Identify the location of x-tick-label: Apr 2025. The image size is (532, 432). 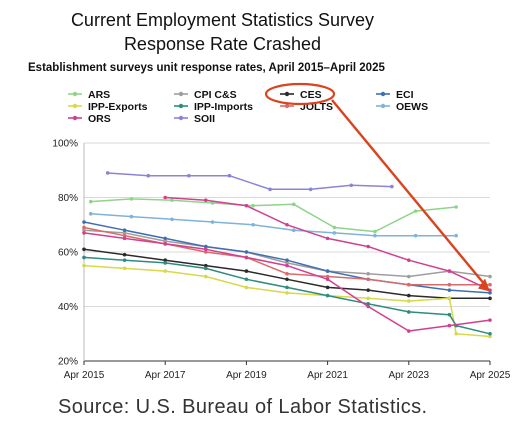
(490, 375).